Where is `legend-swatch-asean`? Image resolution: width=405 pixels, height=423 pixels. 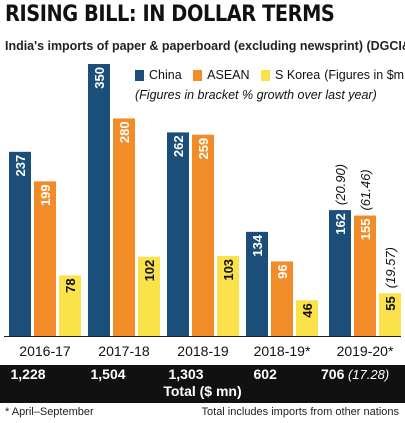 legend-swatch-asean is located at coordinates (198, 75).